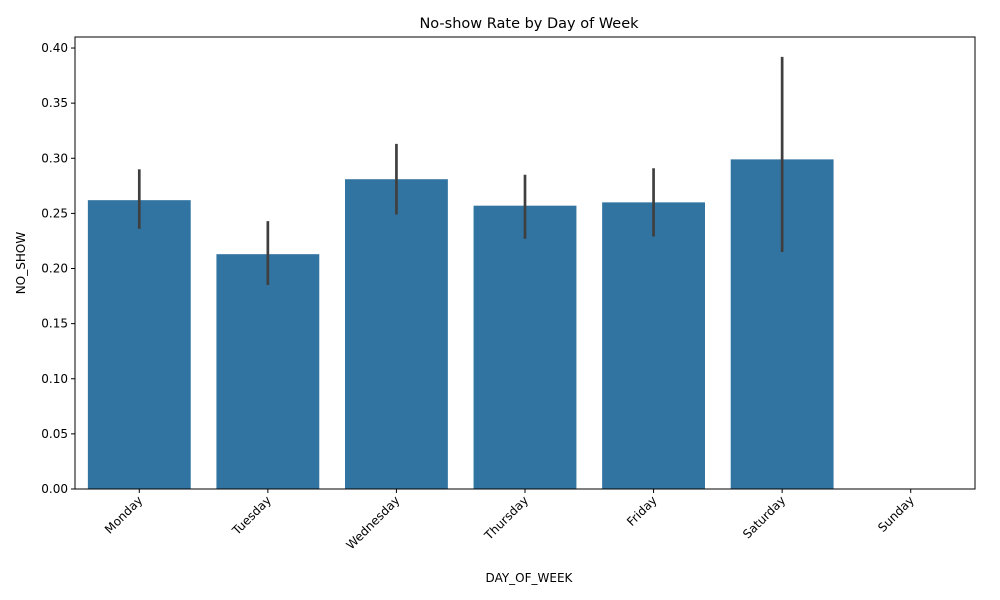  Describe the element at coordinates (21, 263) in the screenshot. I see `y-axis-label: NO_SHOW` at that location.